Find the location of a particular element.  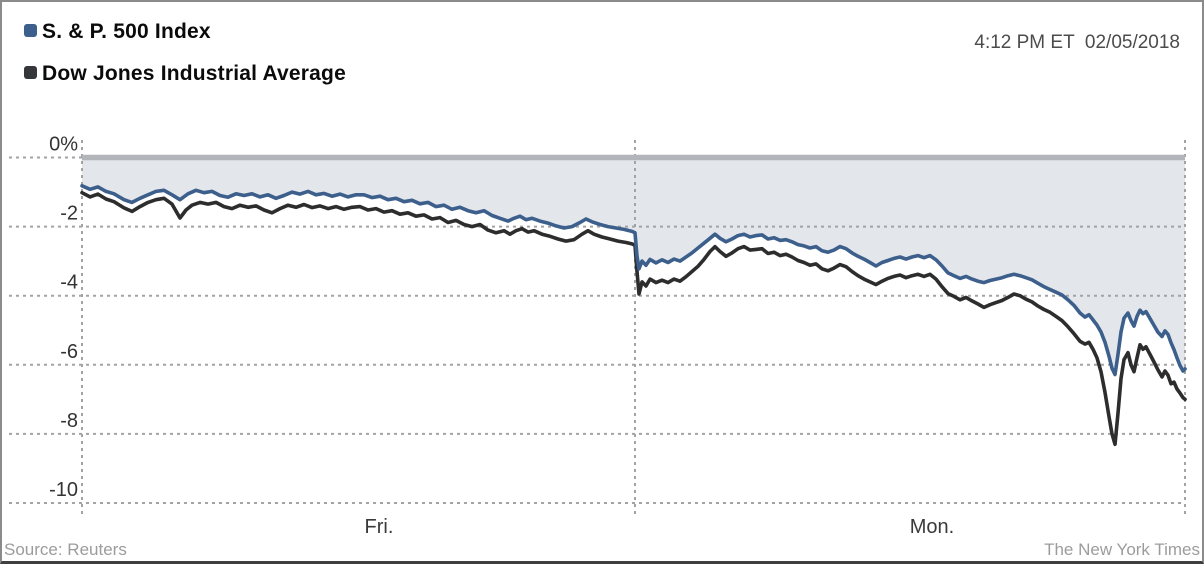

legend-label-dow: Dow Jones Industrial Average is located at coordinates (194, 73).